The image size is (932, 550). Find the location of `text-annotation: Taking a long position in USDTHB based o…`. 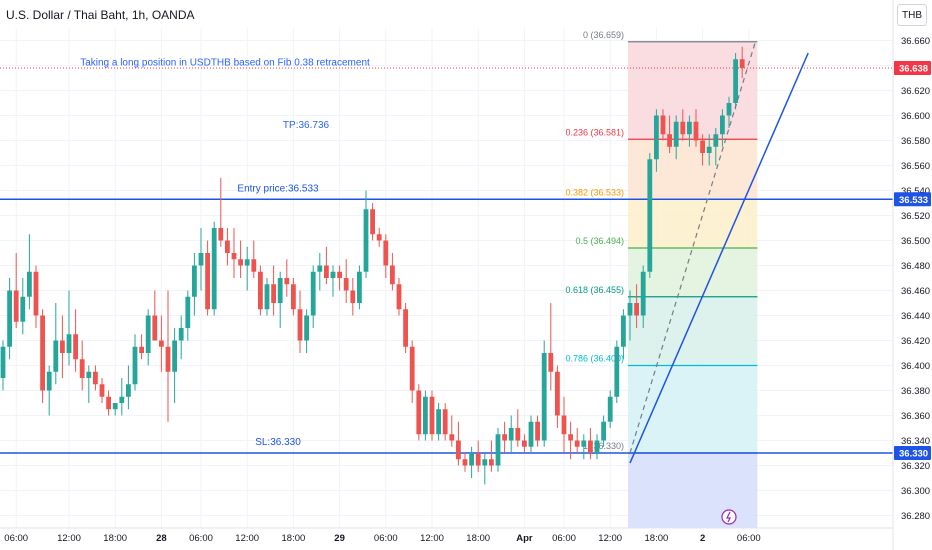

text-annotation: Taking a long position in USDTHB based o… is located at coordinates (225, 63).